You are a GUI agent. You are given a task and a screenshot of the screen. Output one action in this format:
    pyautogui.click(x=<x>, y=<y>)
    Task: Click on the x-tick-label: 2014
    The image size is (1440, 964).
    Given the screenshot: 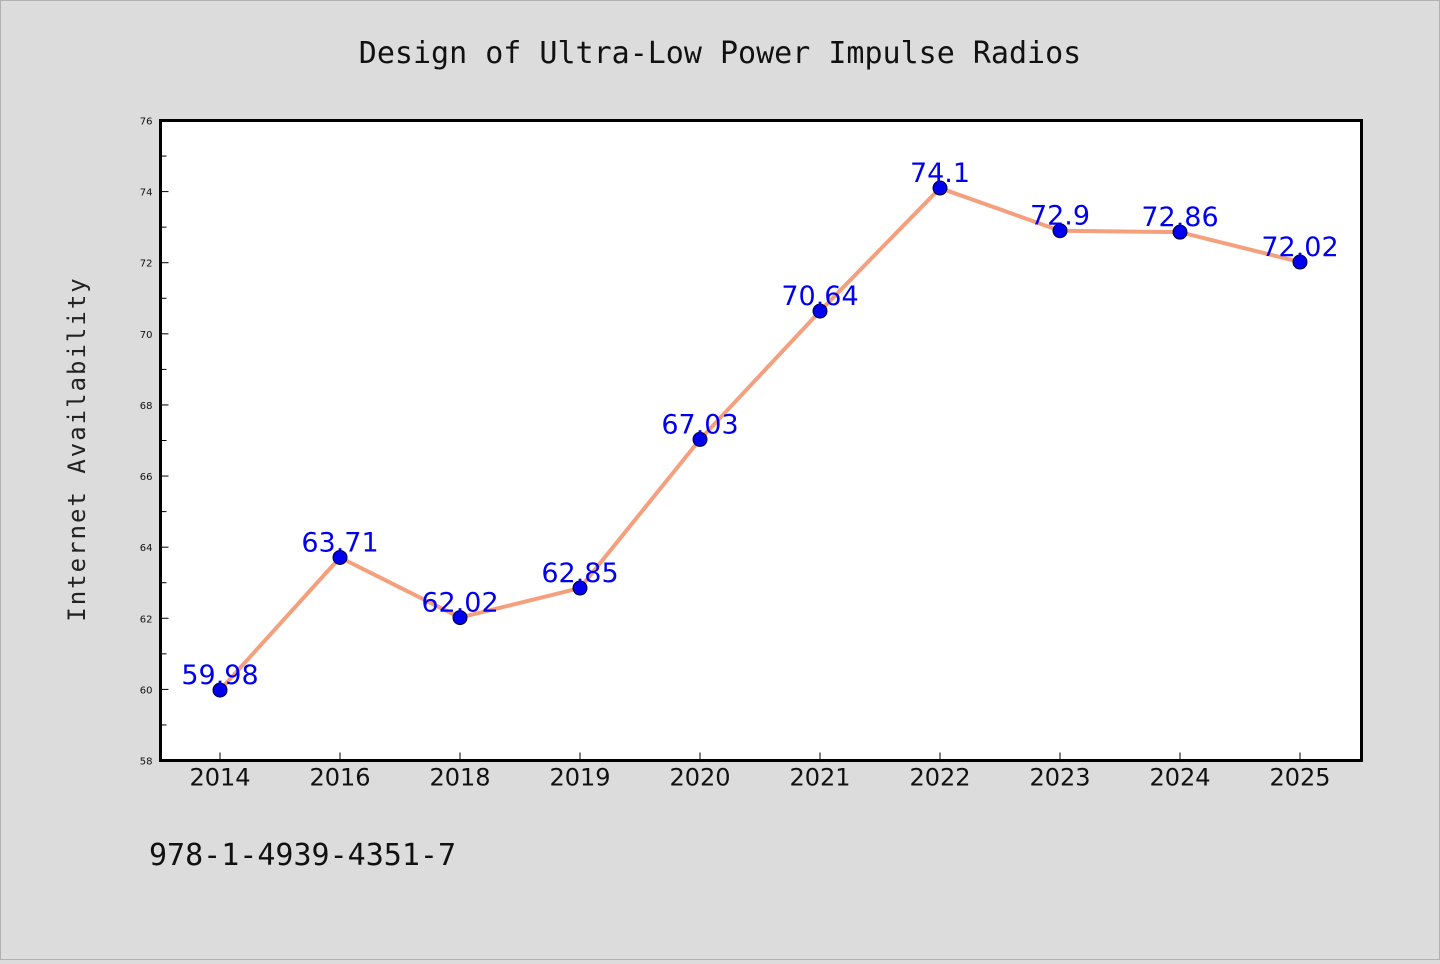 What is the action you would take?
    pyautogui.click(x=219, y=778)
    